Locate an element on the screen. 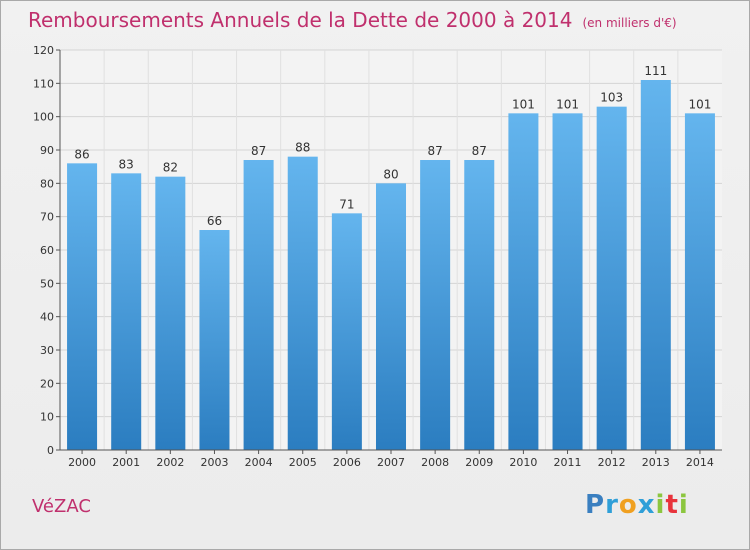  bar-2014 is located at coordinates (699, 281).